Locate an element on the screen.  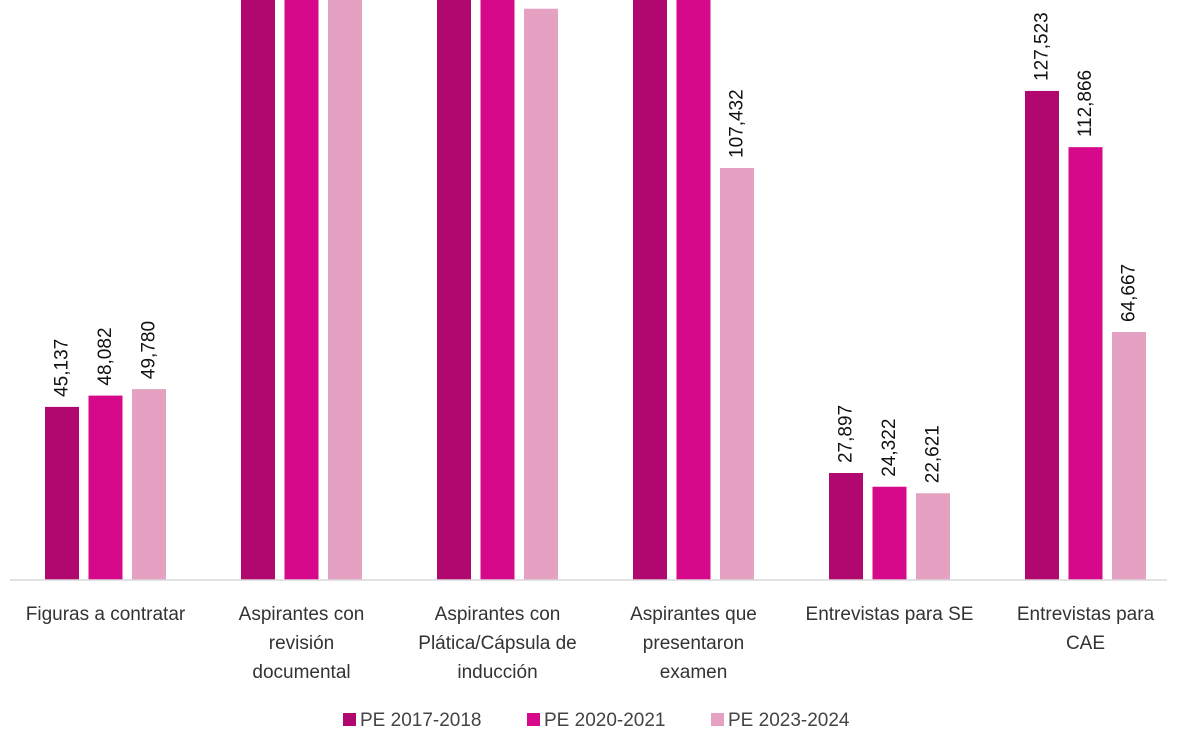
category-label: Aspirantes con revisión documental is located at coordinates (302, 643).